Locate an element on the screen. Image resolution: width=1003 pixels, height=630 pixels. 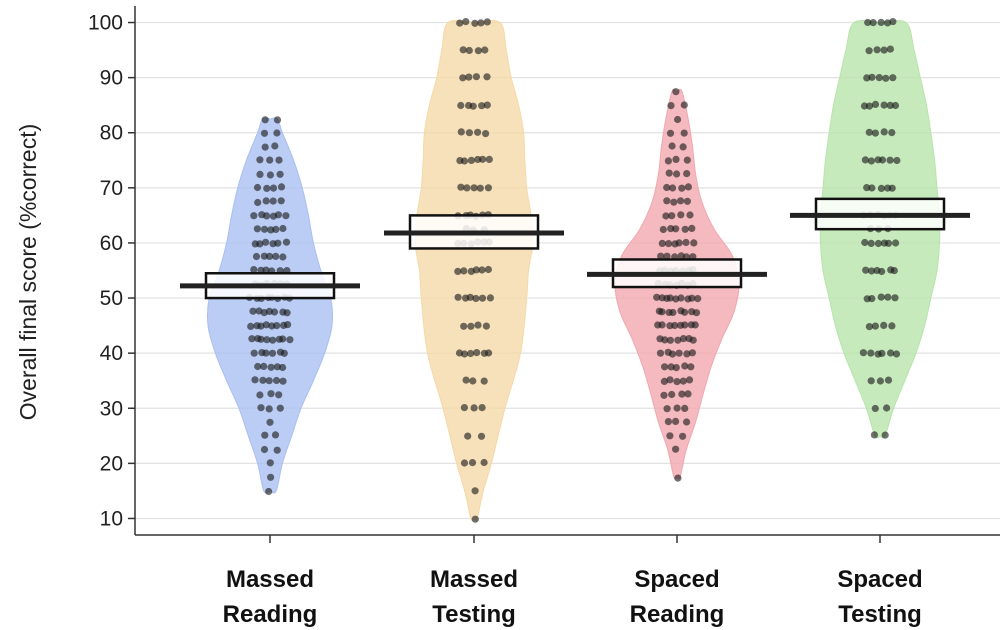
y-tick-labels: 10 20 30 40 50 60 70 80 90 100 is located at coordinates (105, 271).